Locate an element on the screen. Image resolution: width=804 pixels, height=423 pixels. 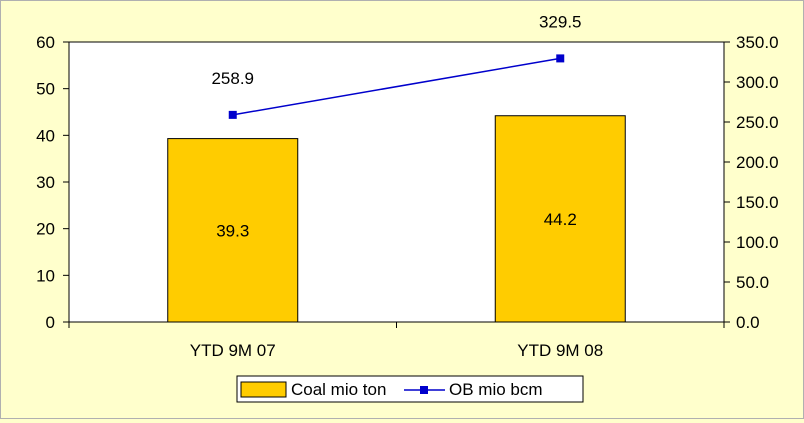
bar-data-label-2: 44.2 is located at coordinates (560, 219).